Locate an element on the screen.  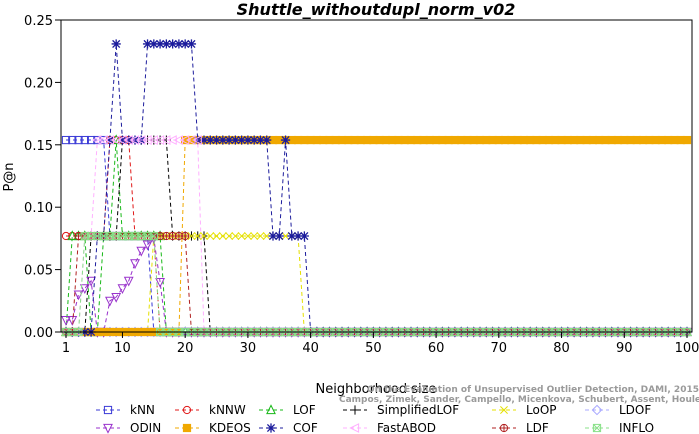
legend-label: FastABOD is located at coordinates (406, 427).